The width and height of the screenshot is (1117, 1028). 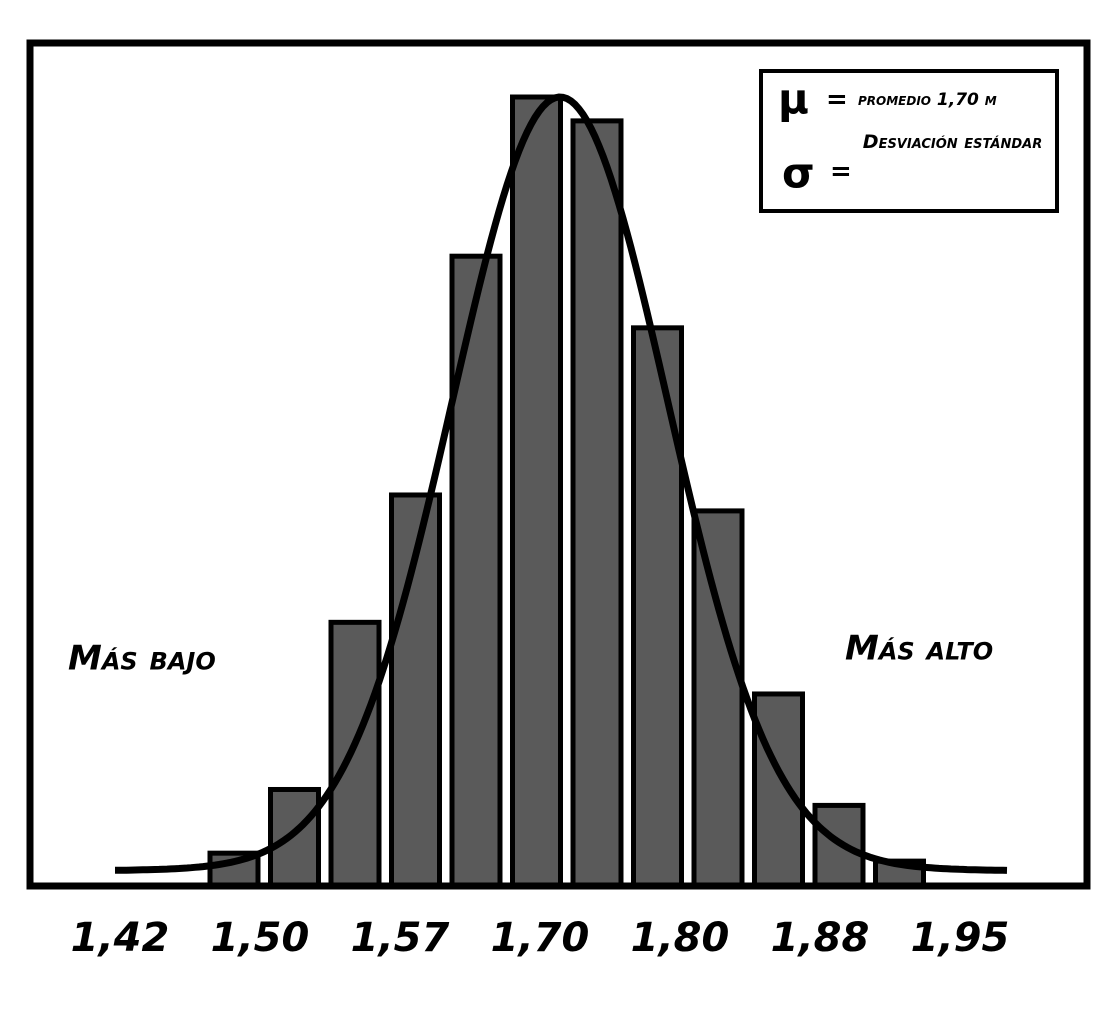 I want to click on legend-text: Desviación estándar, so click(x=952, y=142).